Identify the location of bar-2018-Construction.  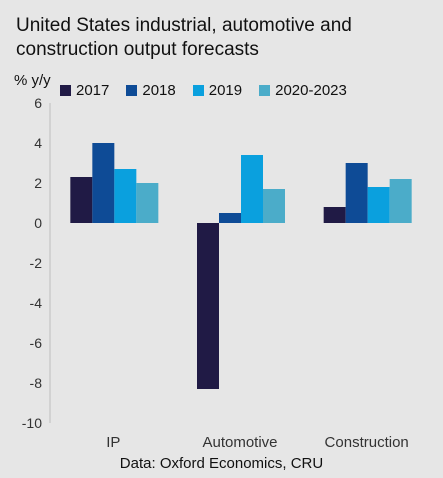
(356, 193).